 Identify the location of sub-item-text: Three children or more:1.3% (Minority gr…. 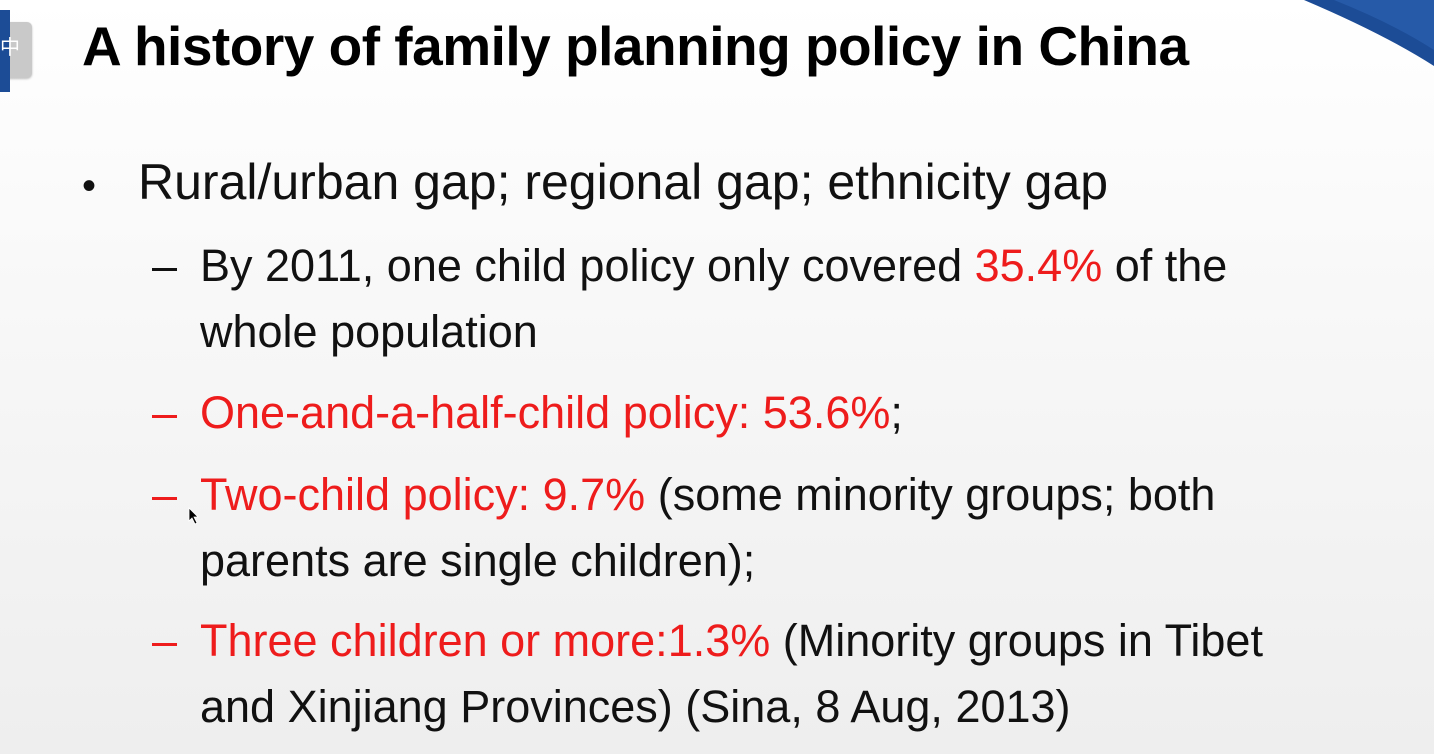
(770, 674).